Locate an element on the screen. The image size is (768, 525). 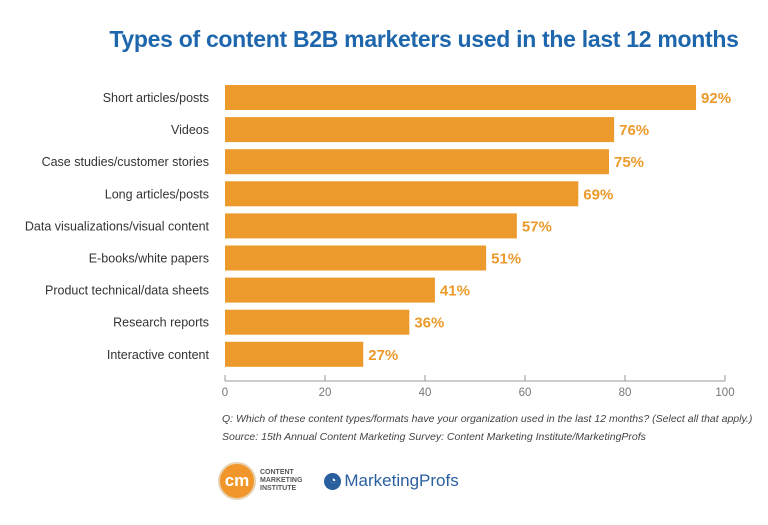
data-label: 27% is located at coordinates (383, 355).